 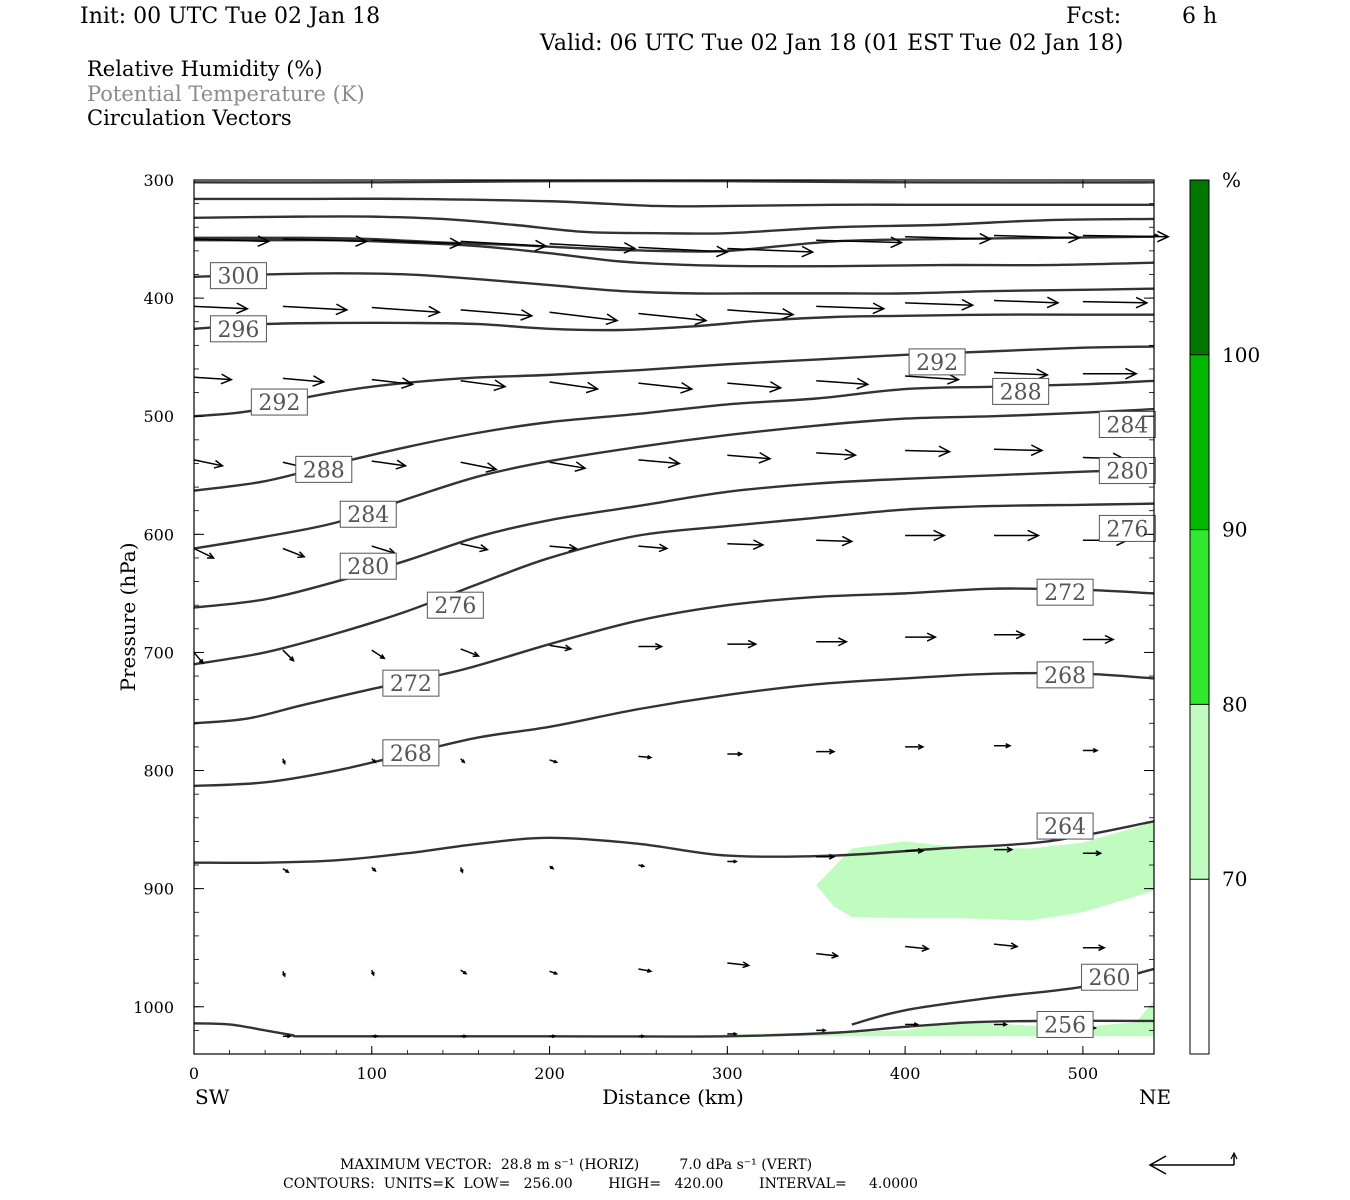 What do you see at coordinates (1065, 1025) in the screenshot?
I see `contour-label-256: 256` at bounding box center [1065, 1025].